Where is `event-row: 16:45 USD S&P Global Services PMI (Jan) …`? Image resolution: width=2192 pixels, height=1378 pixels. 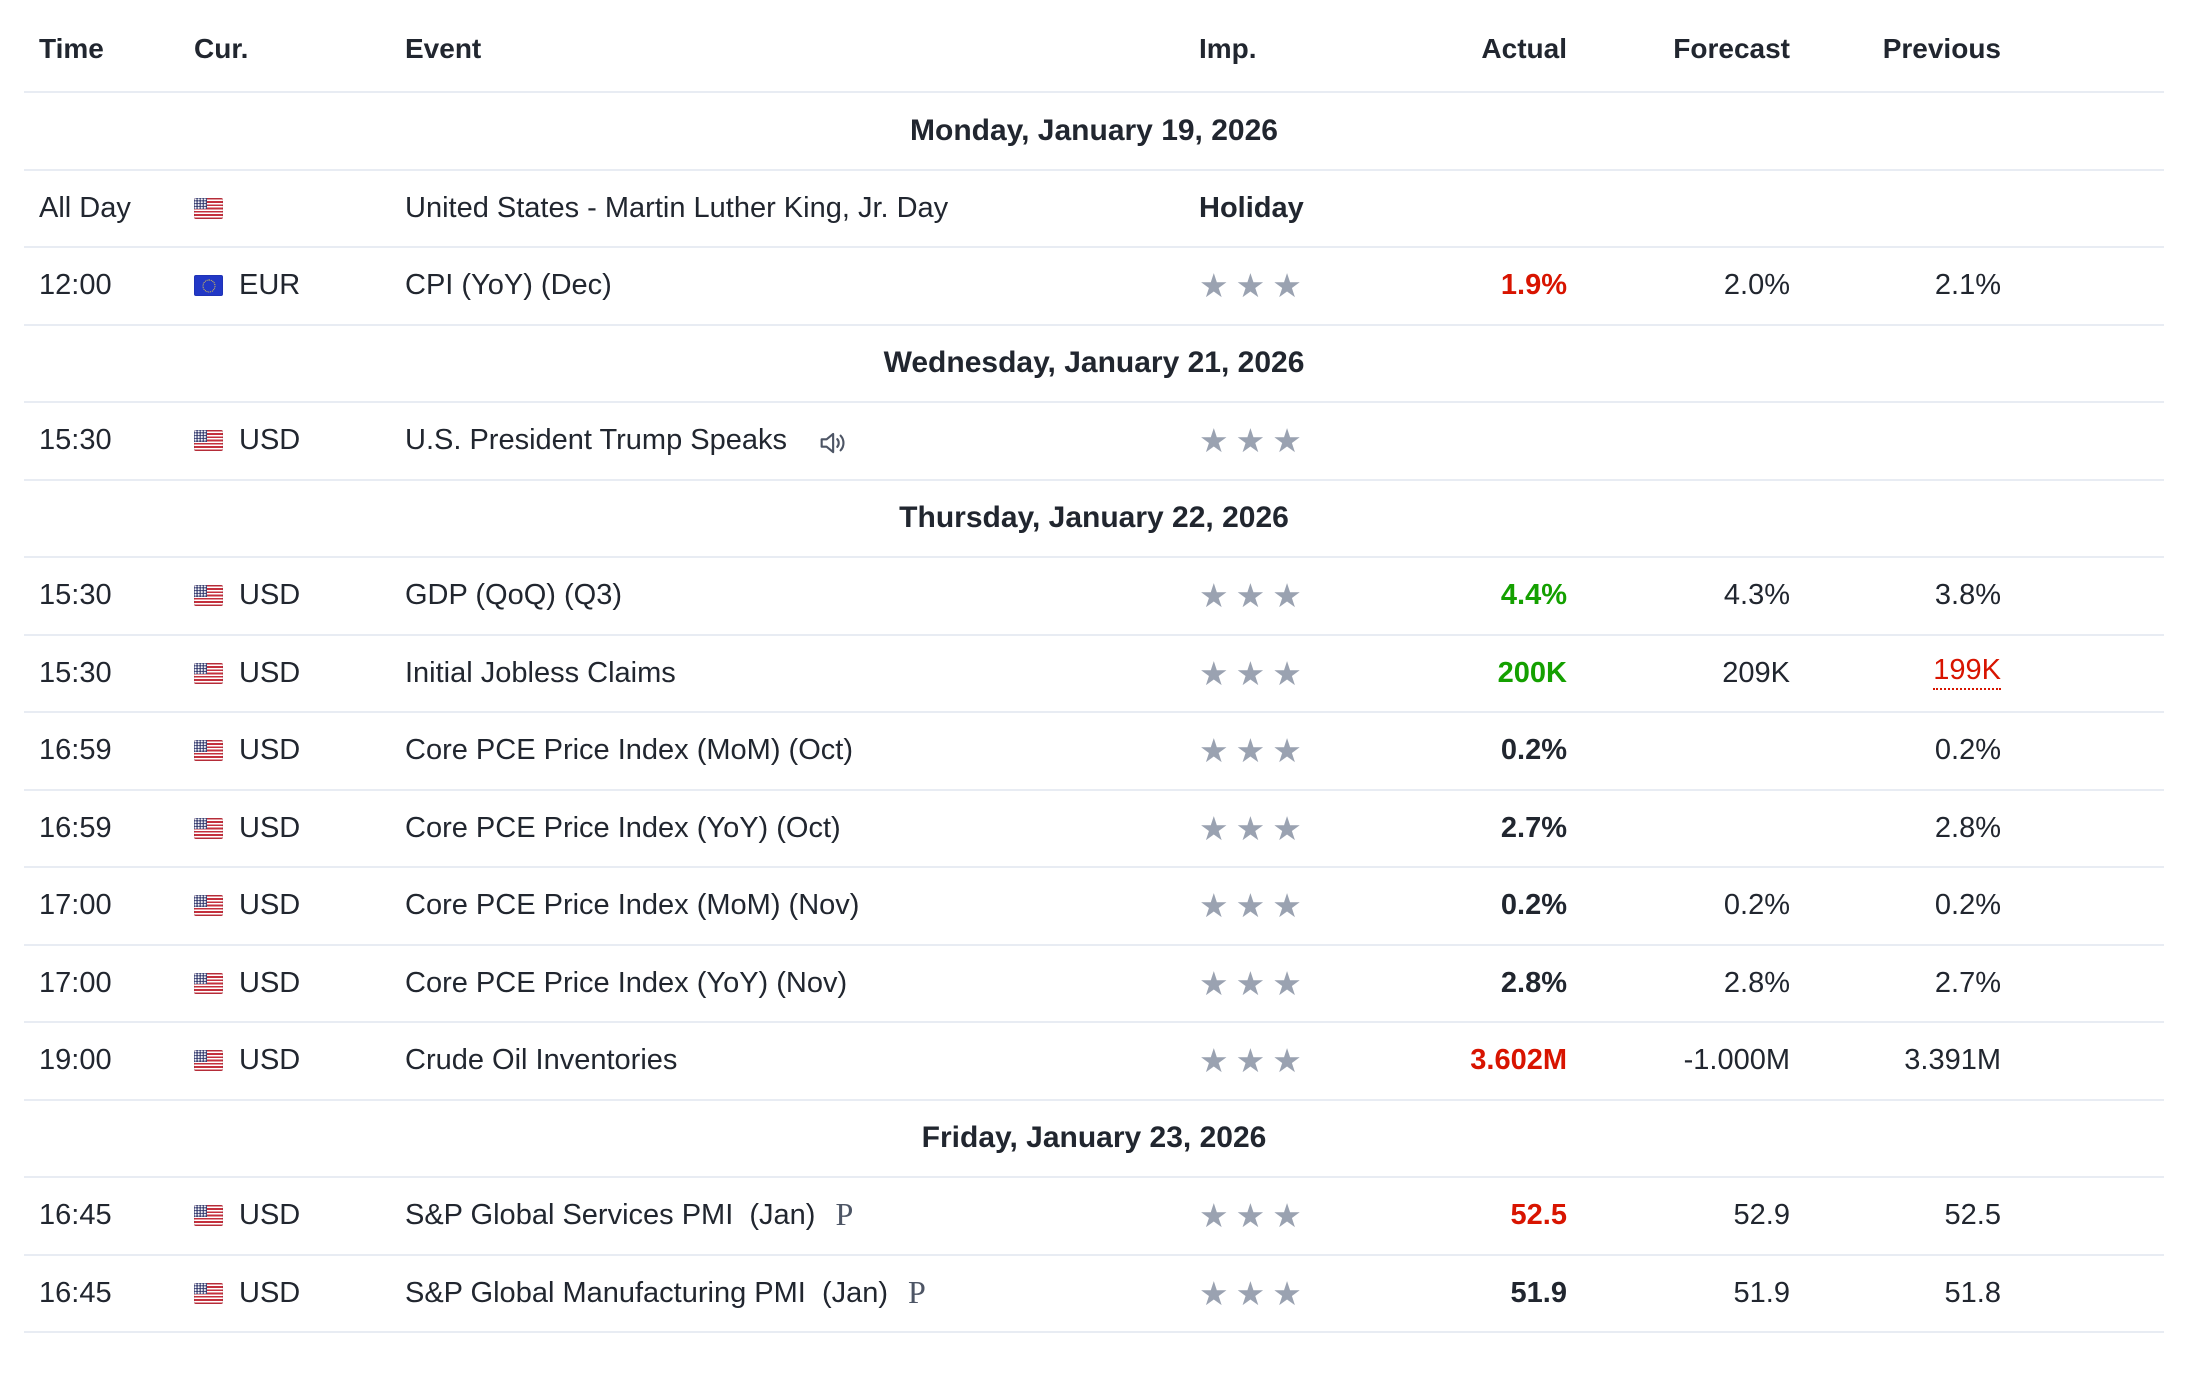
event-row: 16:45 USD S&P Global Services PMI (Jan) … is located at coordinates (1094, 1217).